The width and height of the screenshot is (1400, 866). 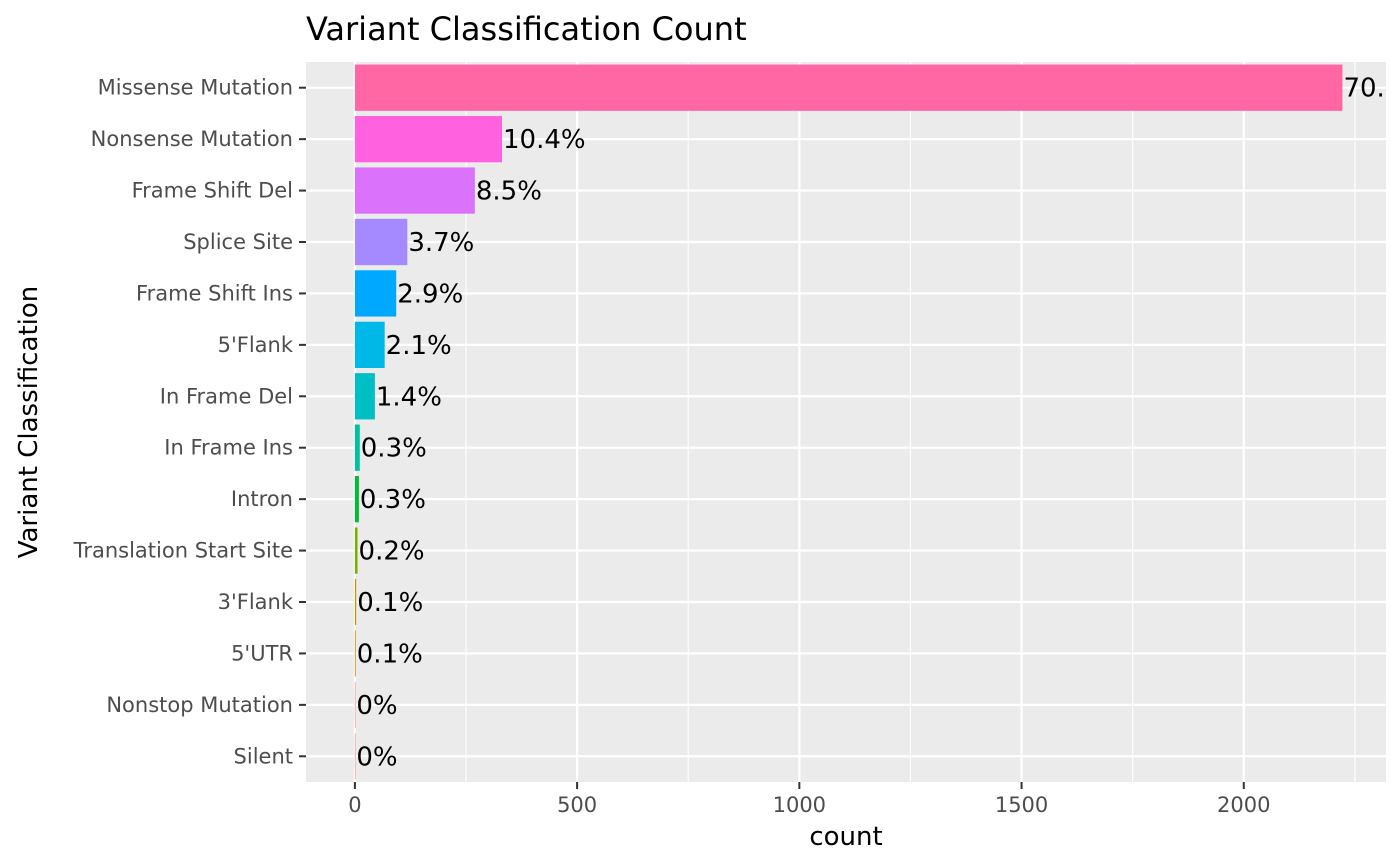 What do you see at coordinates (256, 345) in the screenshot?
I see `y-tick-label: 5'Flank` at bounding box center [256, 345].